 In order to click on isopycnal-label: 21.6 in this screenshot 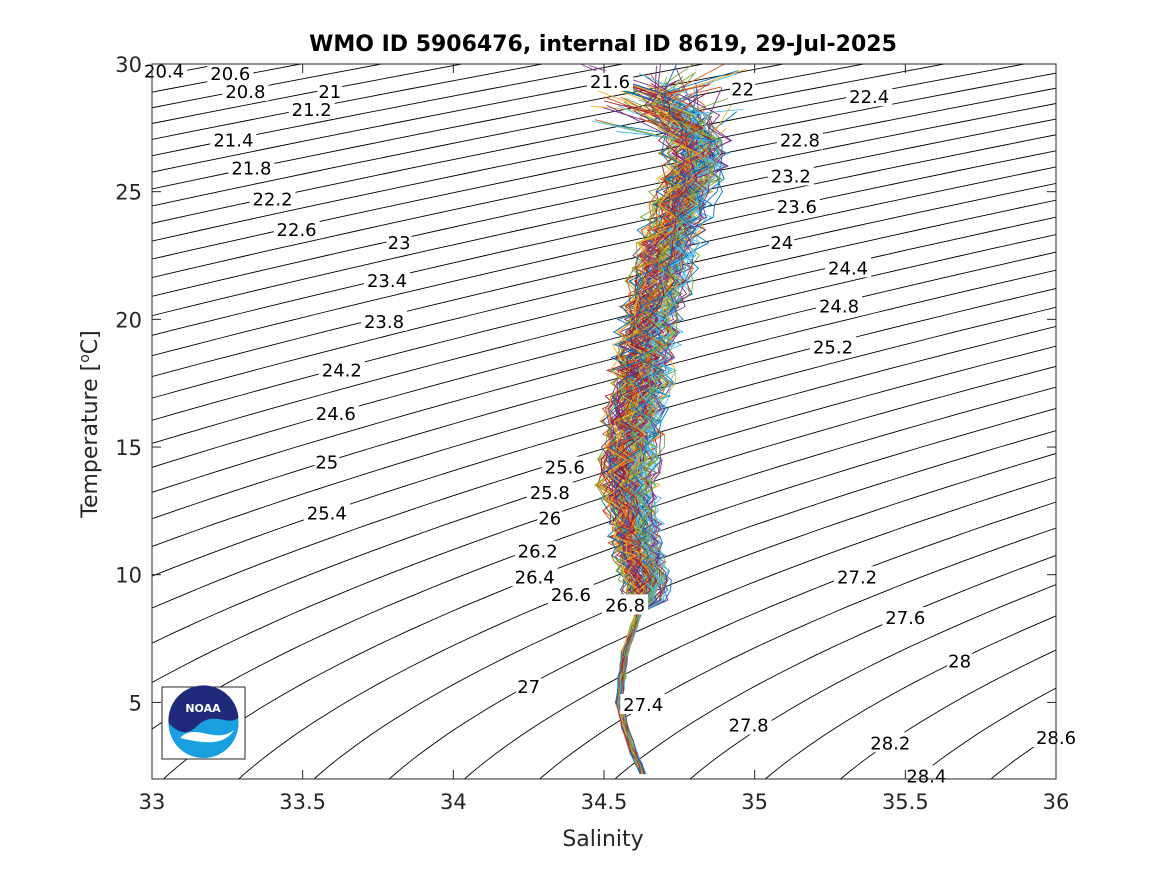, I will do `click(610, 82)`.